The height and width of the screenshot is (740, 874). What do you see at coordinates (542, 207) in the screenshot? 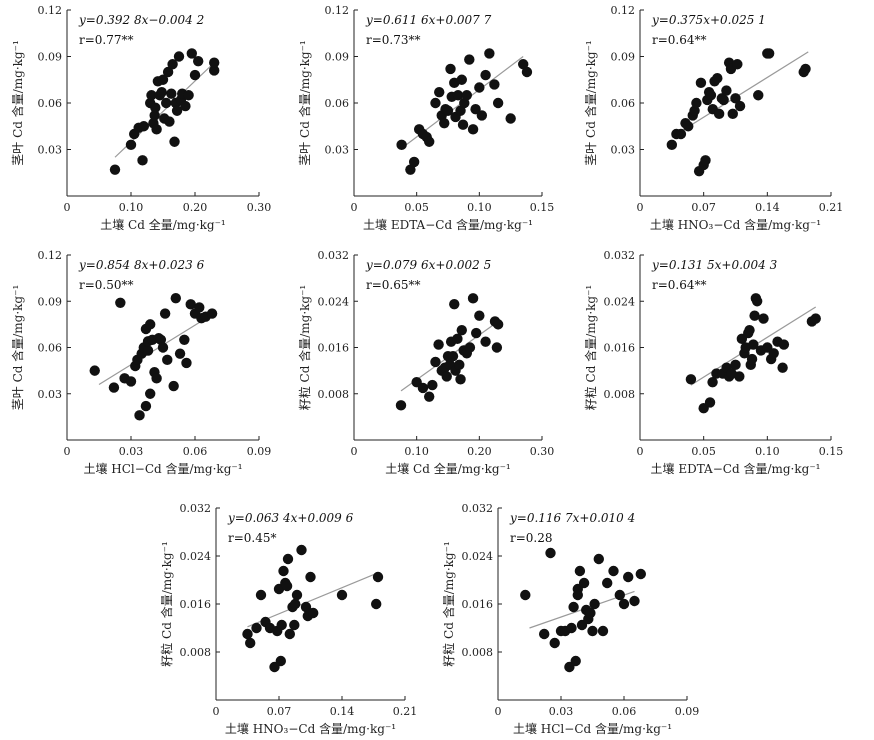
I see `x-tick-label: 0.15` at bounding box center [542, 207].